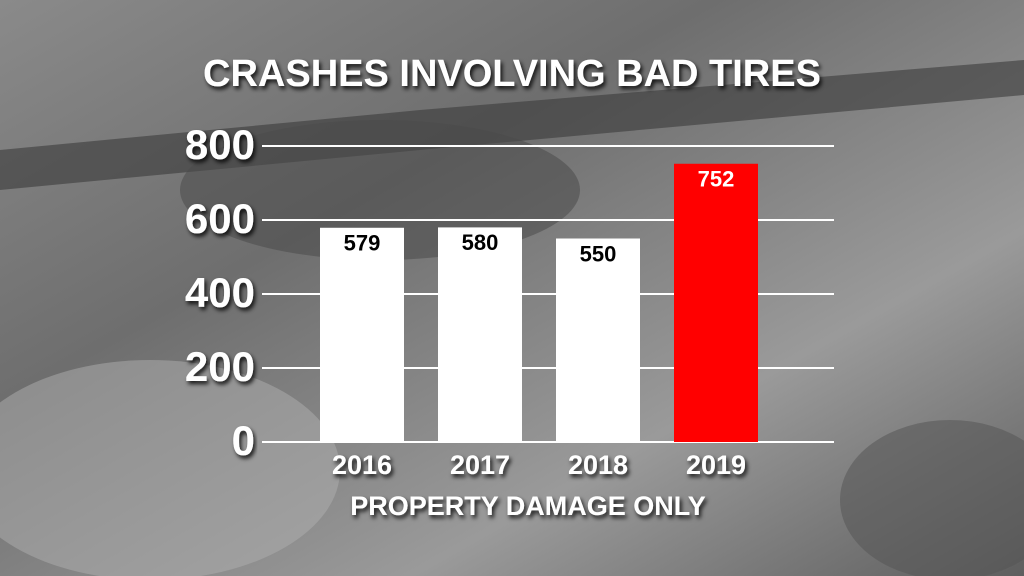  I want to click on x-tick-label: 2018, so click(598, 465).